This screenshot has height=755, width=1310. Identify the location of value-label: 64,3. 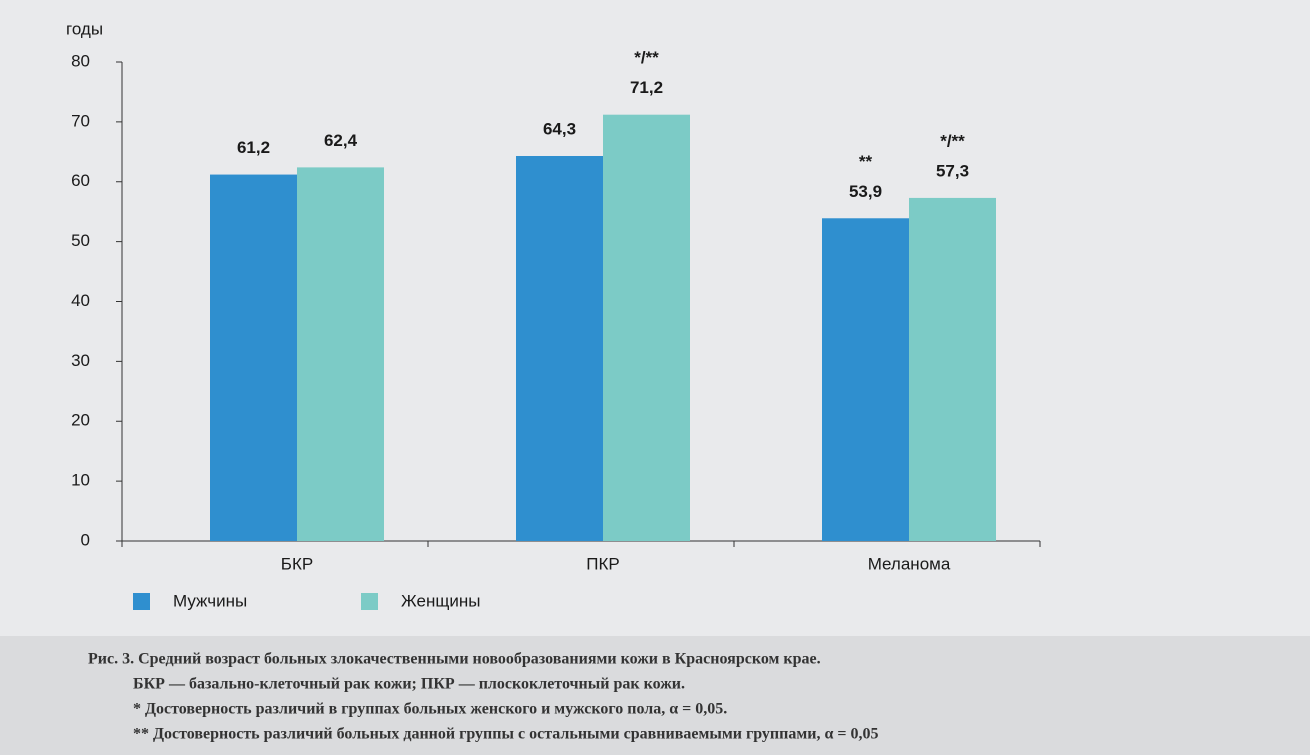
(559, 128).